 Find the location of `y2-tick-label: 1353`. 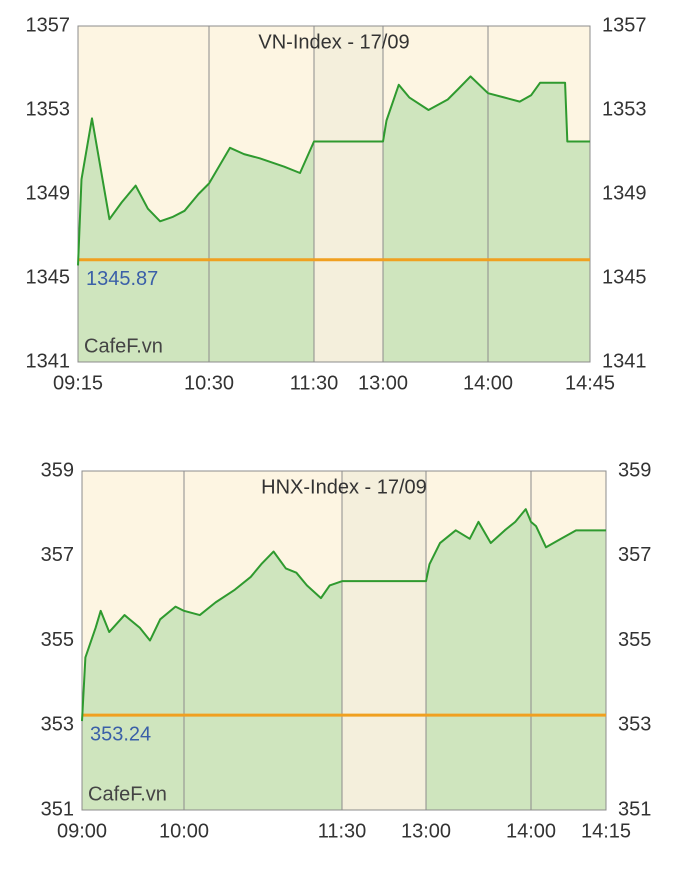

y2-tick-label: 1353 is located at coordinates (624, 109).